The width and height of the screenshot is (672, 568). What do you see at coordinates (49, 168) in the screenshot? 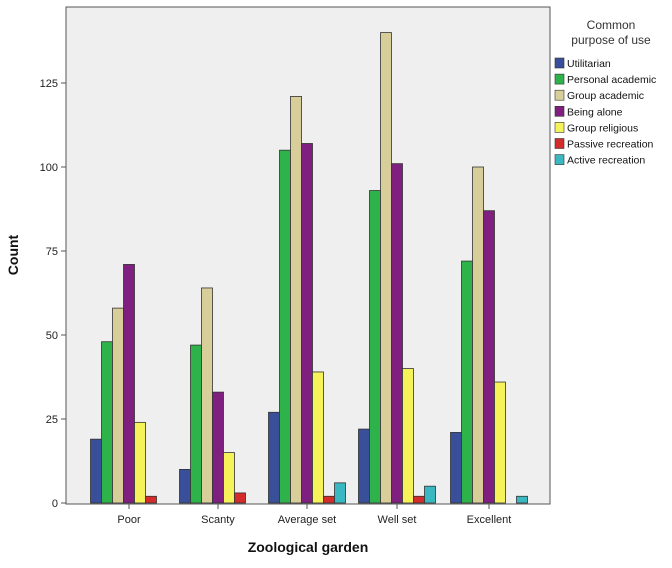
I see `y-tick-label: 100` at bounding box center [49, 168].